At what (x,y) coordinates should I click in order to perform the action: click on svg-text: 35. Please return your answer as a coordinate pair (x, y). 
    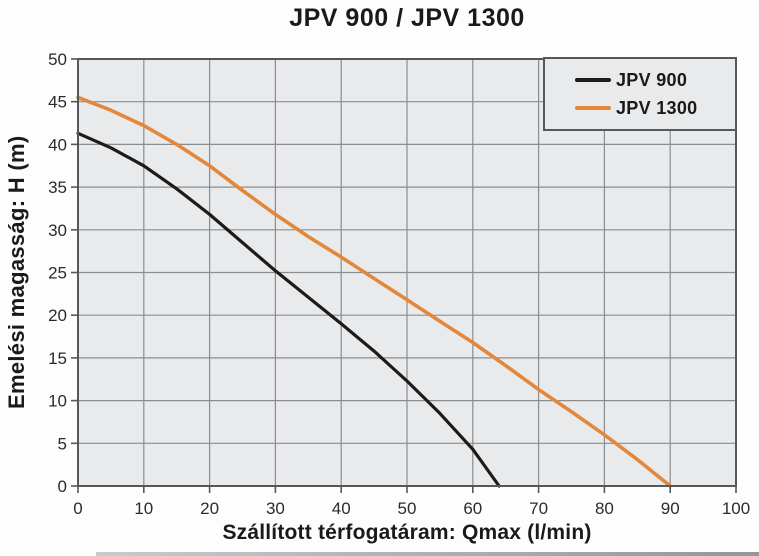
    Looking at the image, I should click on (57, 187).